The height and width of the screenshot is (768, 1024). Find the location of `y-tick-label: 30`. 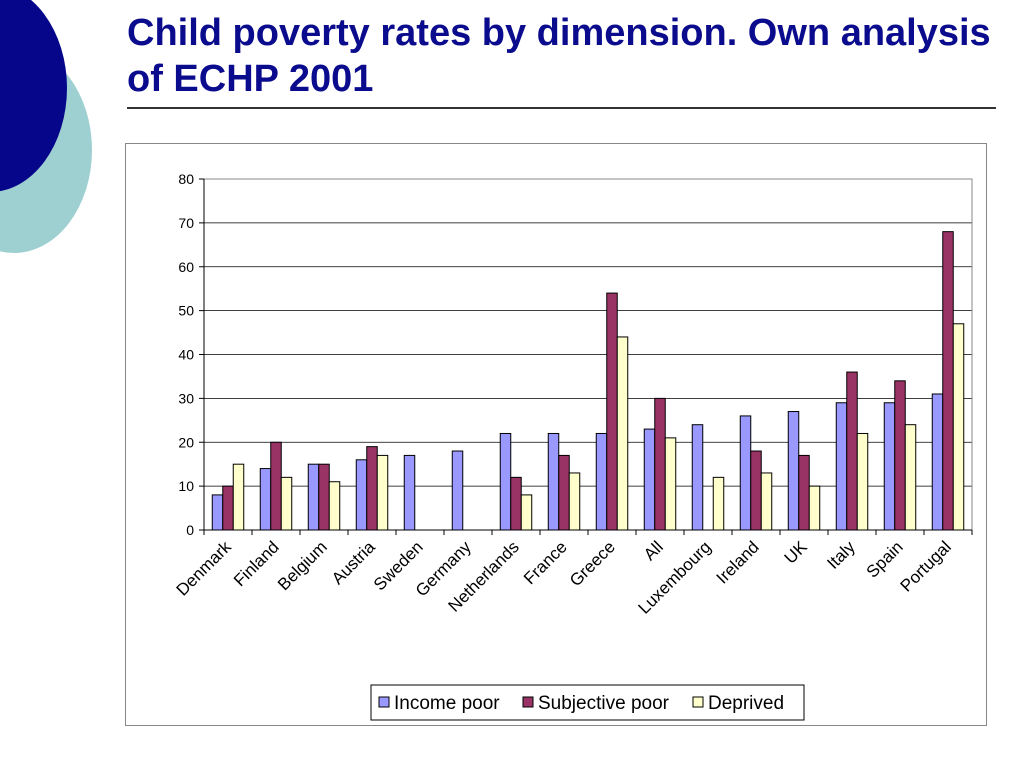

y-tick-label: 30 is located at coordinates (186, 398).